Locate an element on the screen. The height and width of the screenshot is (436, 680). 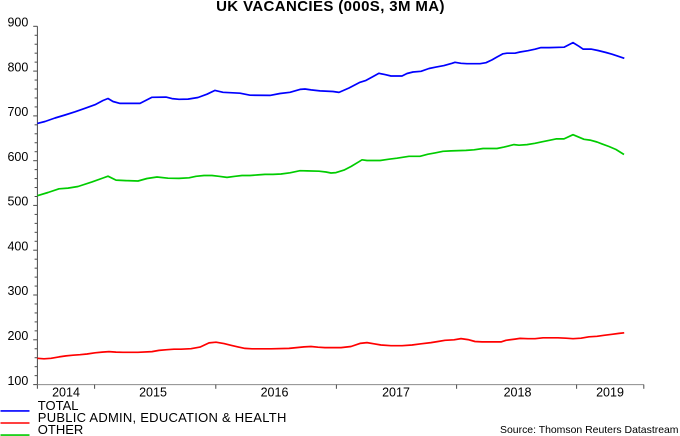
svg-text: TOTAL is located at coordinates (58, 405).